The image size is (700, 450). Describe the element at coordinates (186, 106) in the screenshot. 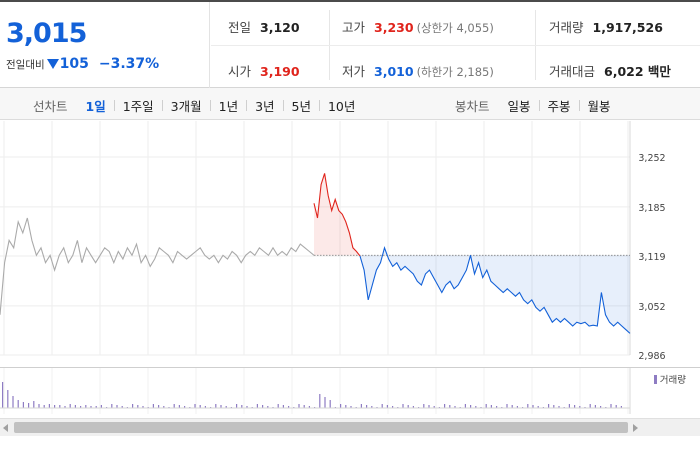

I see `line-tab-2: 3개월` at that location.